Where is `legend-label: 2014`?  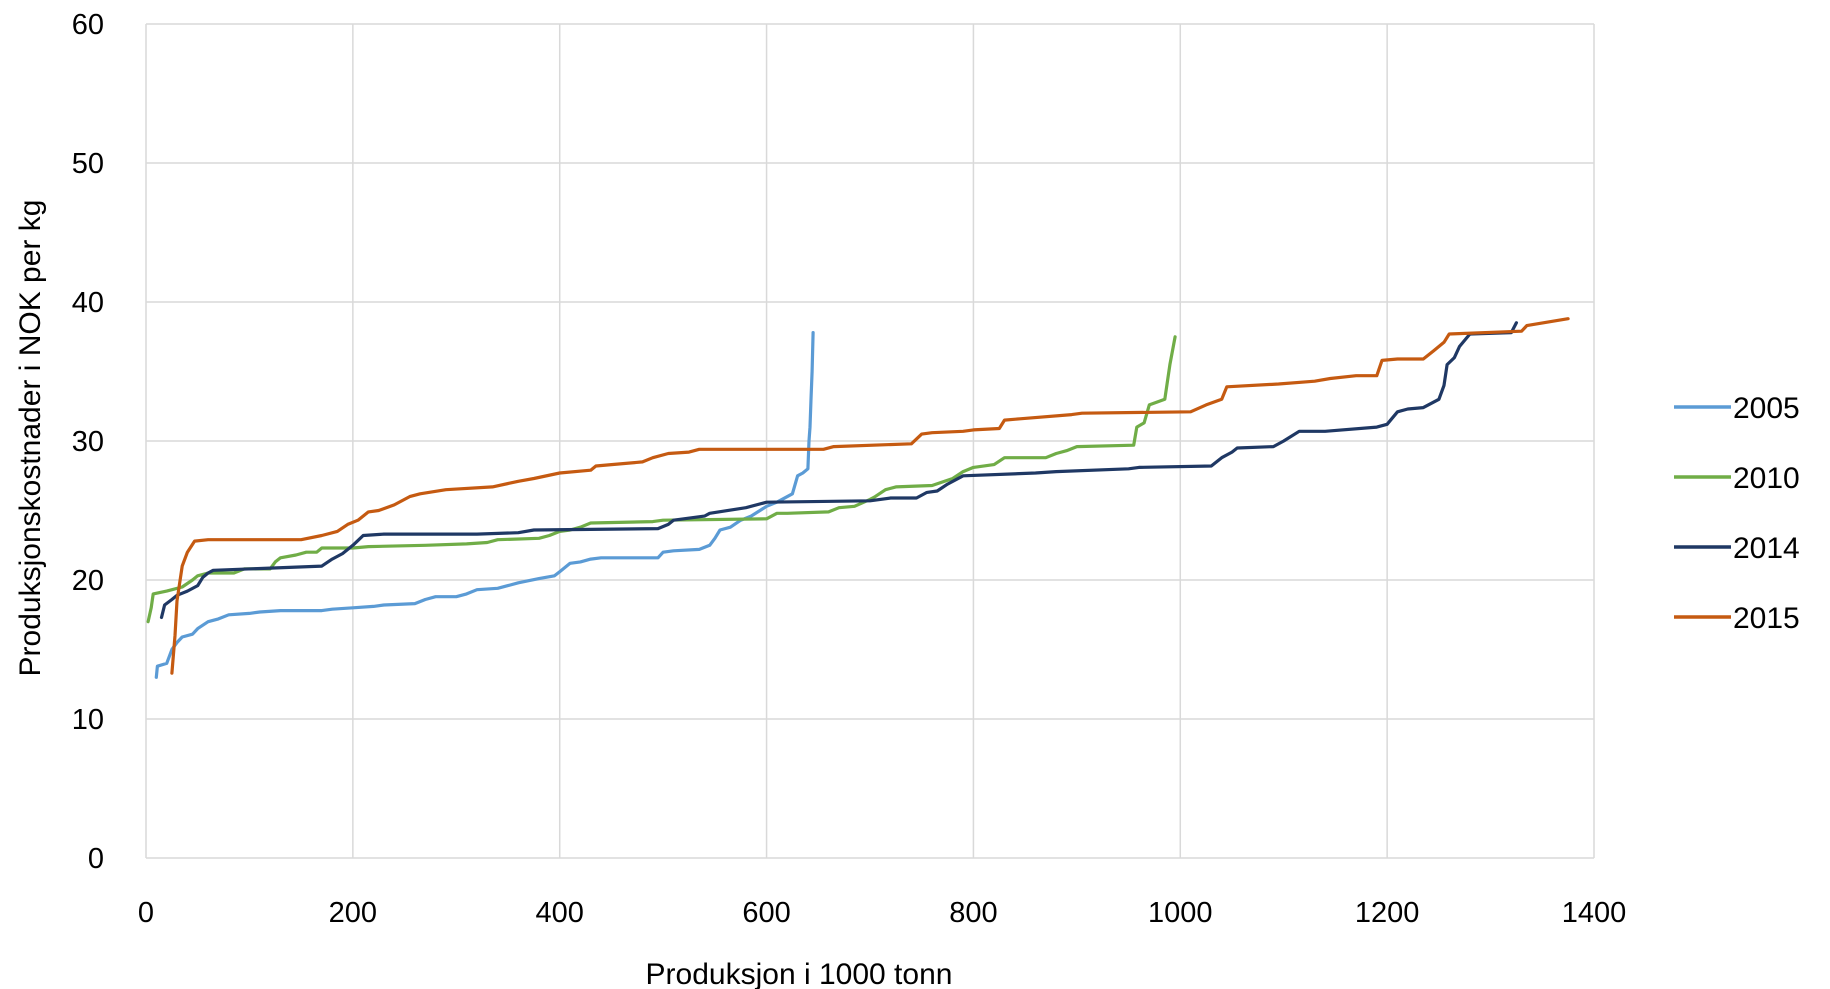 legend-label: 2014 is located at coordinates (1766, 548).